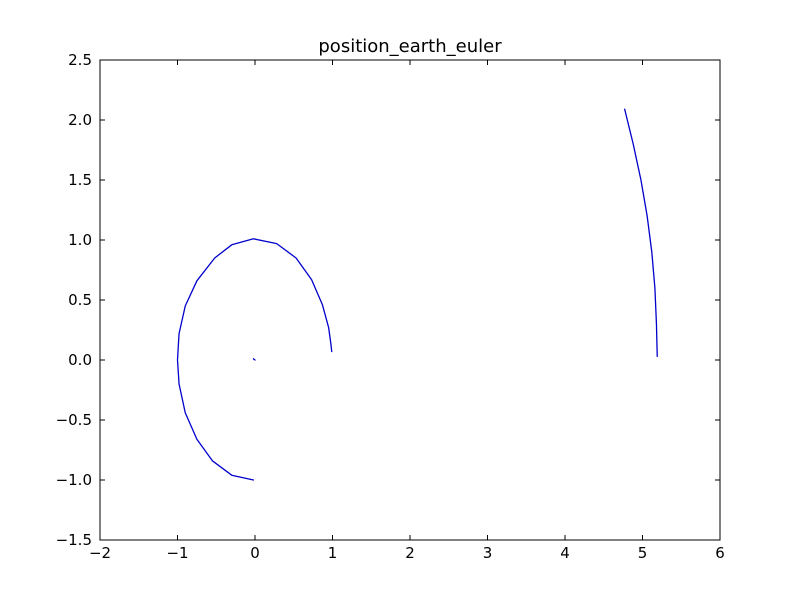  I want to click on x-tick-label: 5, so click(643, 553).